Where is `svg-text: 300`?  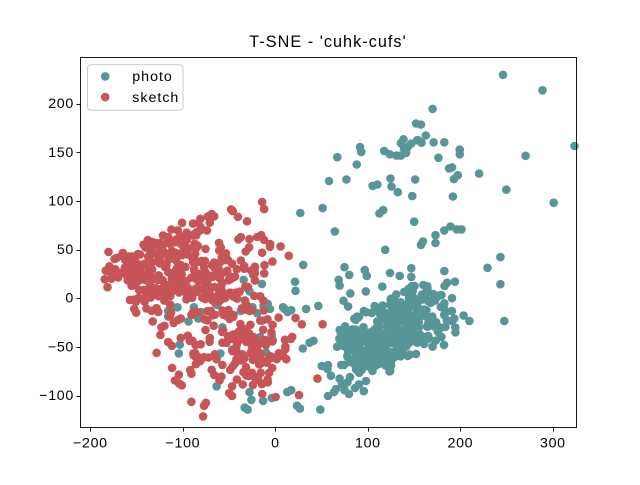
svg-text: 300 is located at coordinates (553, 443).